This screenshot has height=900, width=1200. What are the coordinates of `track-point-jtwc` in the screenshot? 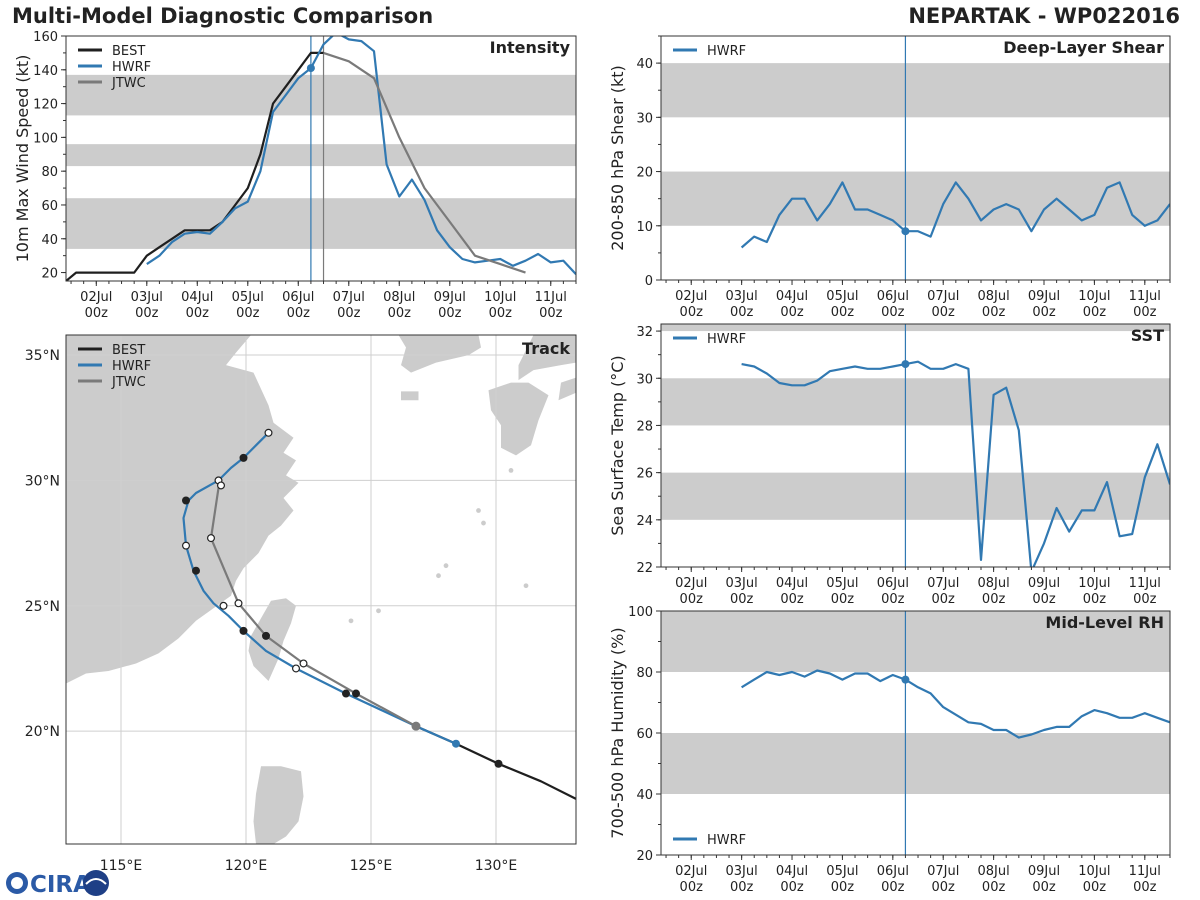 It's located at (416, 726).